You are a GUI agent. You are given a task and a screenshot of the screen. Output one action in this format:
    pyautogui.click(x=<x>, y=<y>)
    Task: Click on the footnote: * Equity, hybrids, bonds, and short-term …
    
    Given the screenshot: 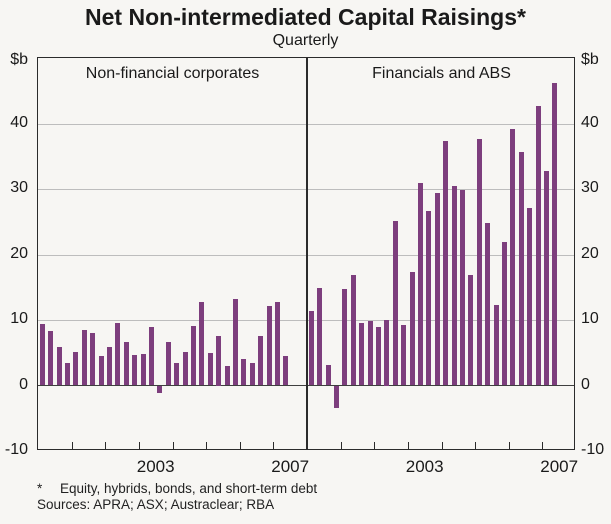 What is the action you would take?
    pyautogui.click(x=317, y=489)
    